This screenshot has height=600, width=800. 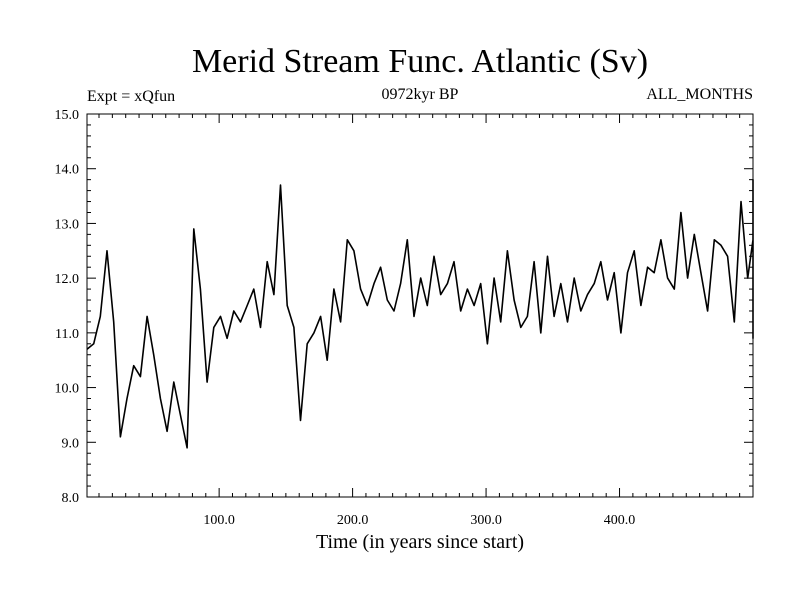 I want to click on x-tick-labels: 100.0 200.0 300.0 400.0, so click(x=419, y=520).